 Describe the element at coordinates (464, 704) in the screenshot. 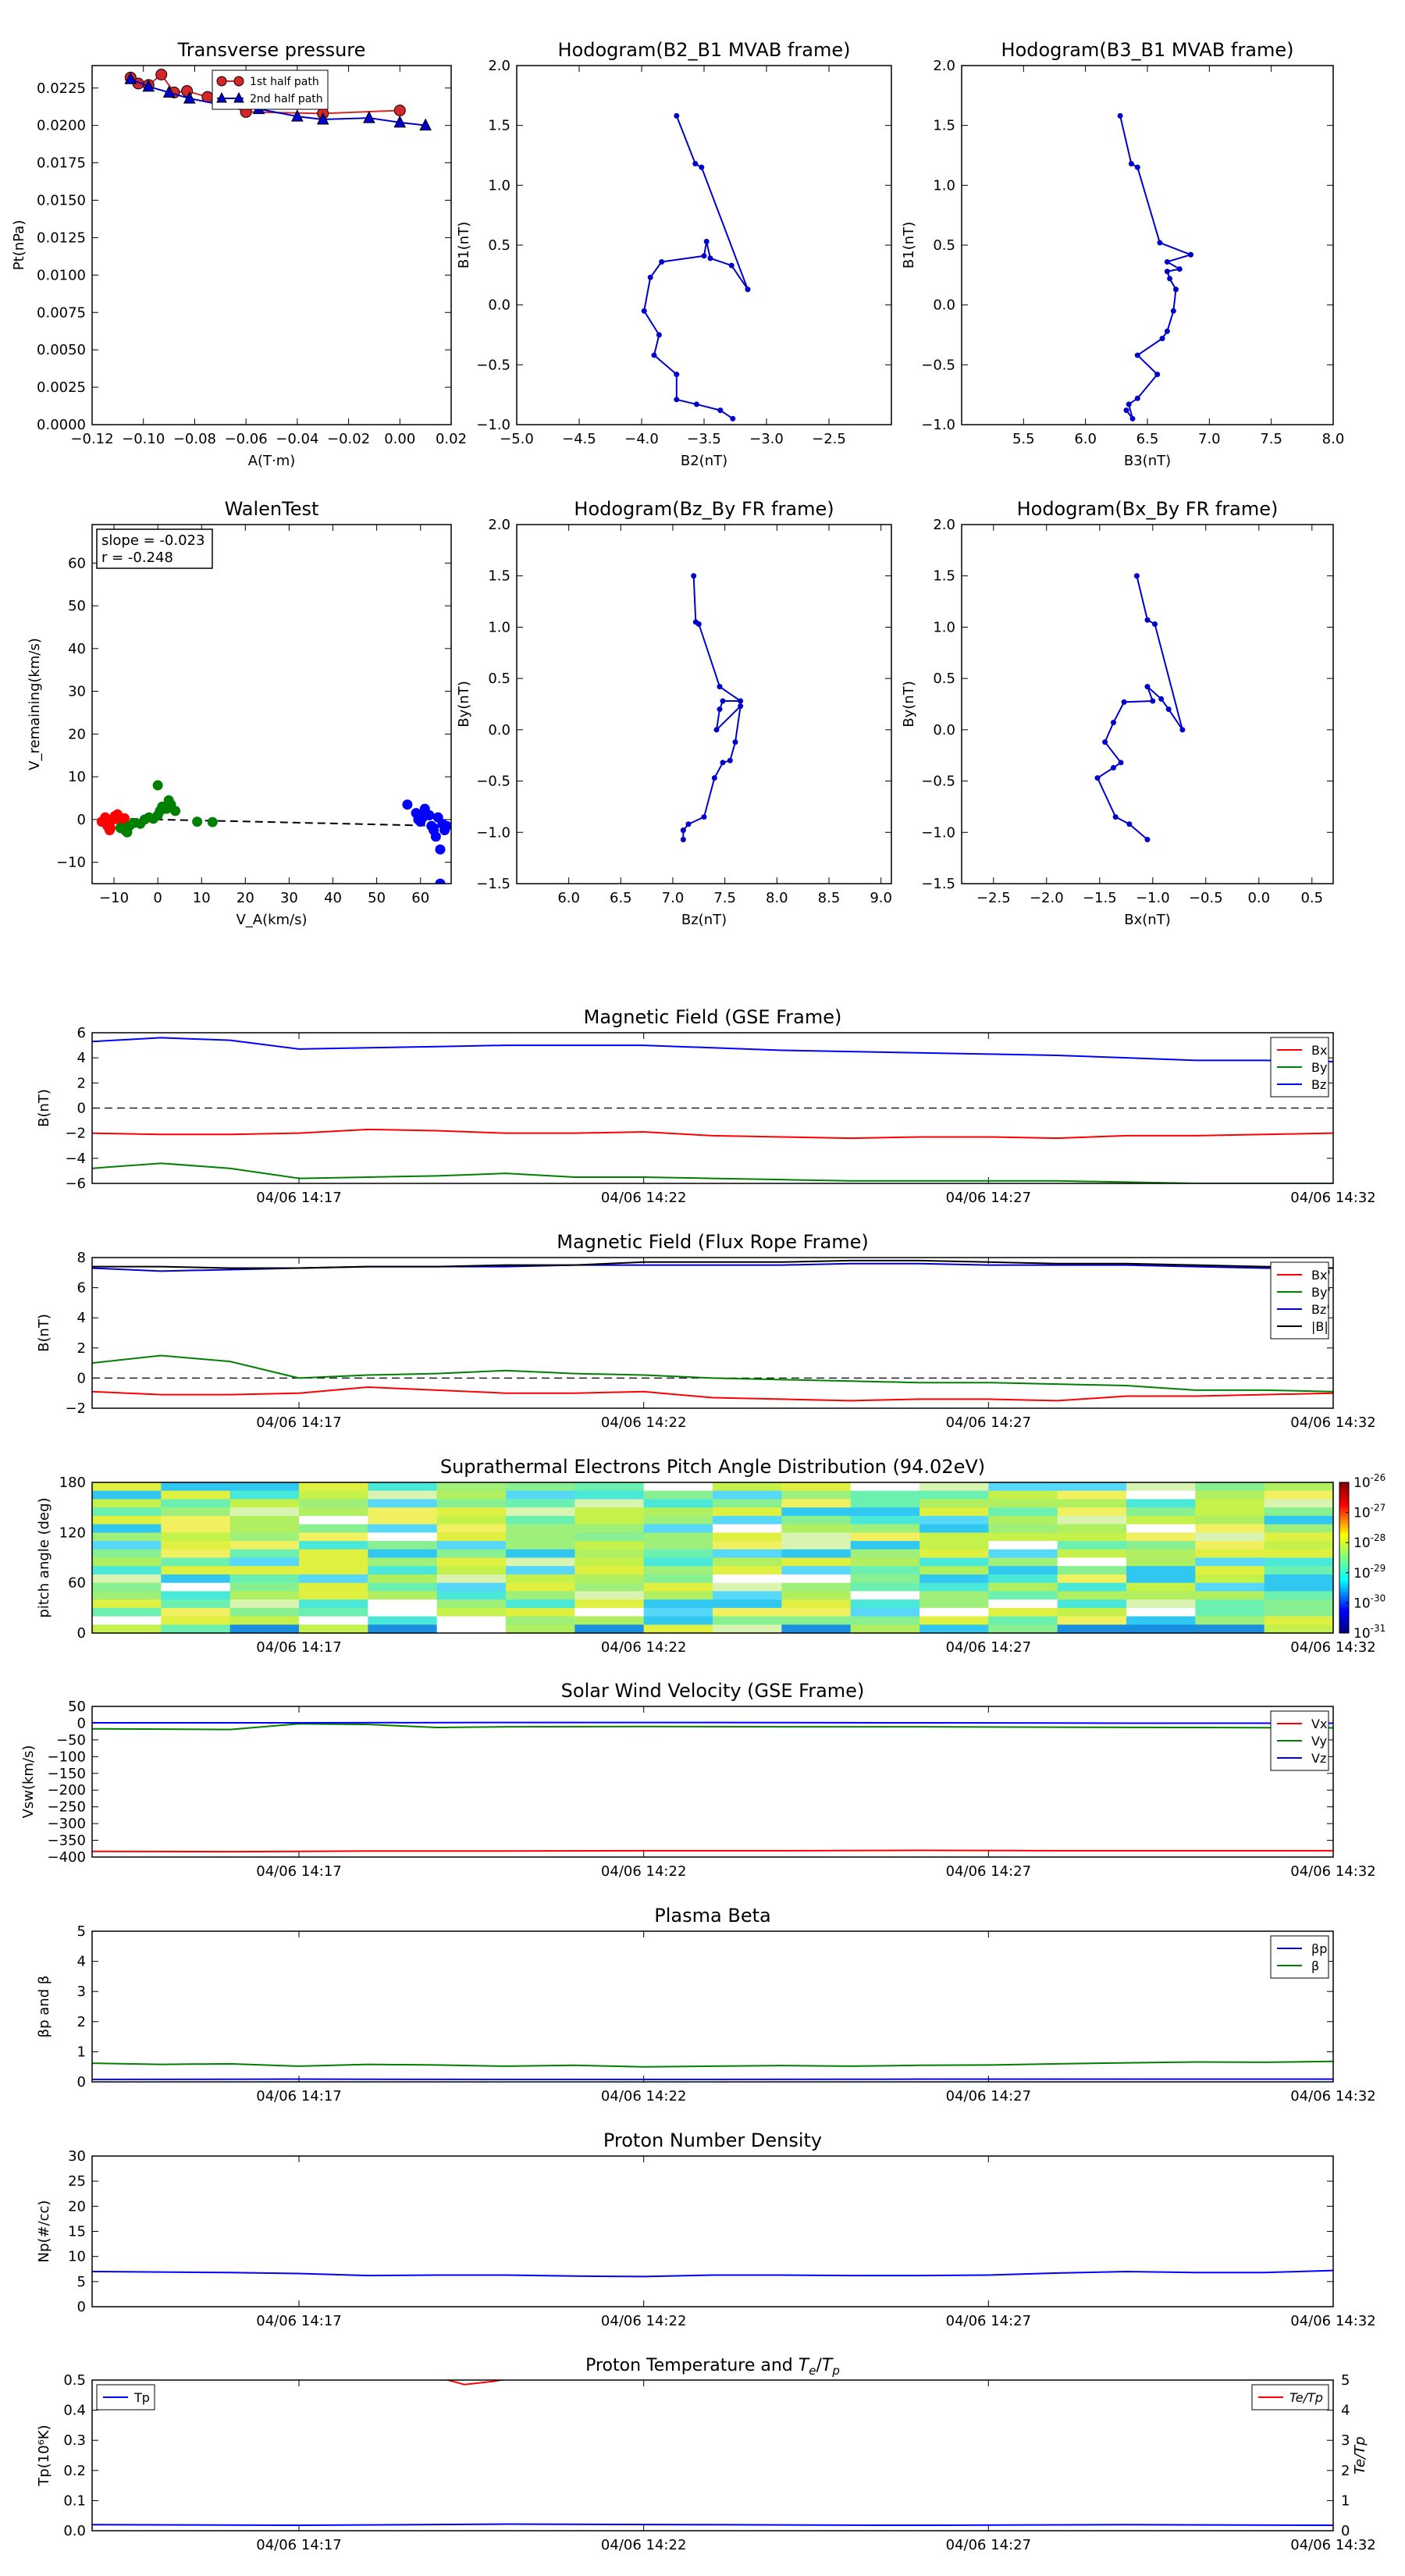

I see `y-axis-label: By(nT)` at that location.